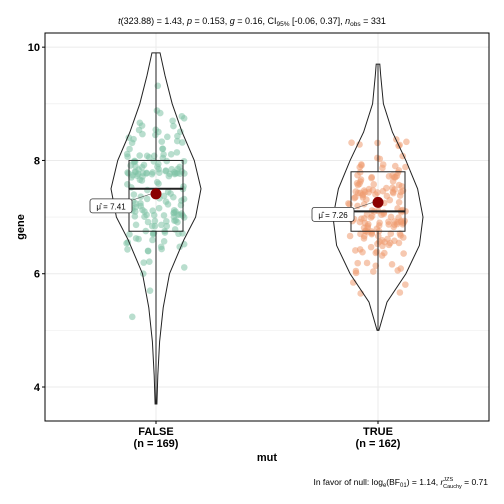  I want to click on violin-true, so click(378, 197).